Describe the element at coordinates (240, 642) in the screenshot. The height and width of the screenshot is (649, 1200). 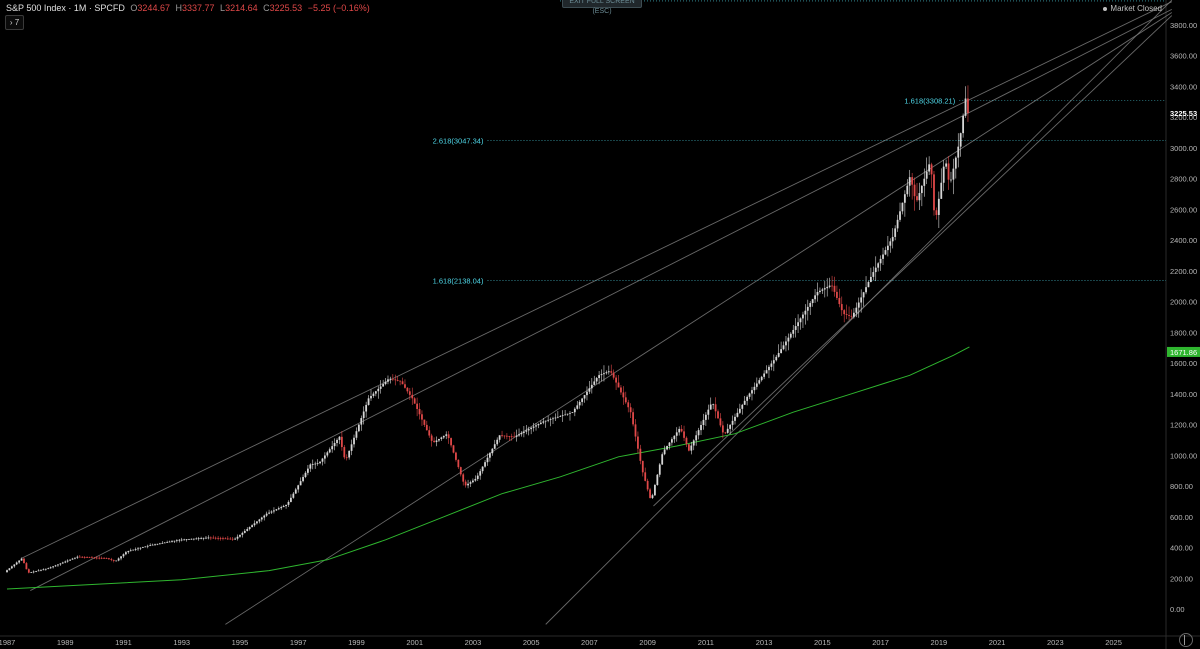
I see `time-axis-label: 1995` at that location.